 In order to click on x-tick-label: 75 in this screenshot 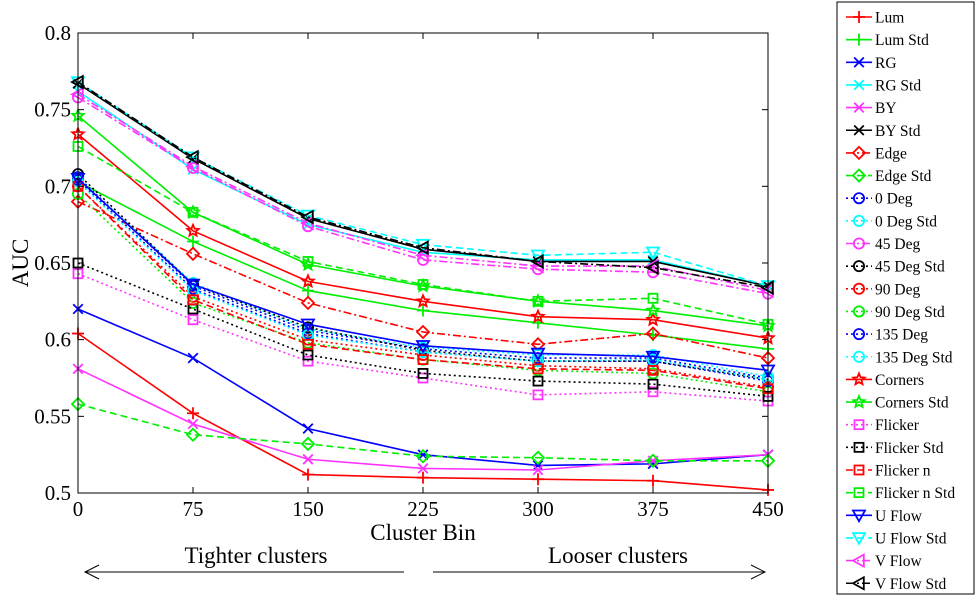, I will do `click(193, 509)`.